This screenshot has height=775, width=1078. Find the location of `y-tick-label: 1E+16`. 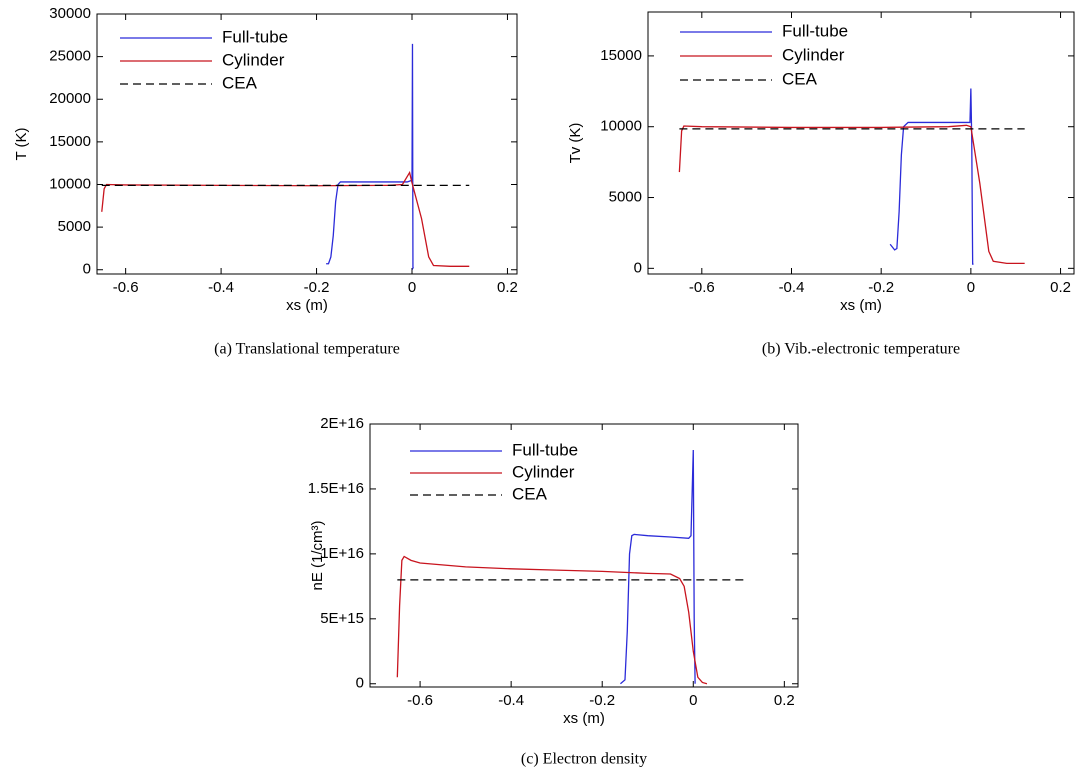

y-tick-label: 1E+16 is located at coordinates (342, 553).